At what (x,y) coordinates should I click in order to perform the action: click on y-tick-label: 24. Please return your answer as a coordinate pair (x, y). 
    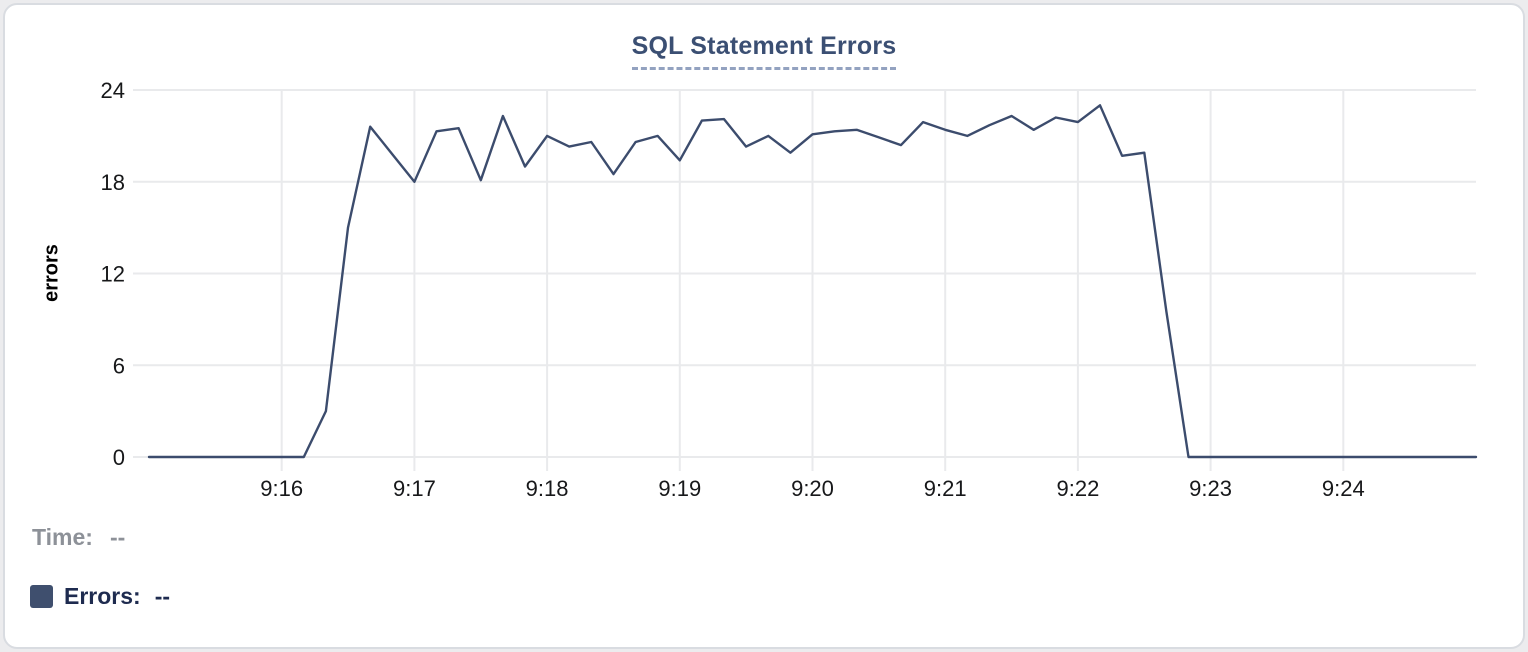
    Looking at the image, I should click on (113, 90).